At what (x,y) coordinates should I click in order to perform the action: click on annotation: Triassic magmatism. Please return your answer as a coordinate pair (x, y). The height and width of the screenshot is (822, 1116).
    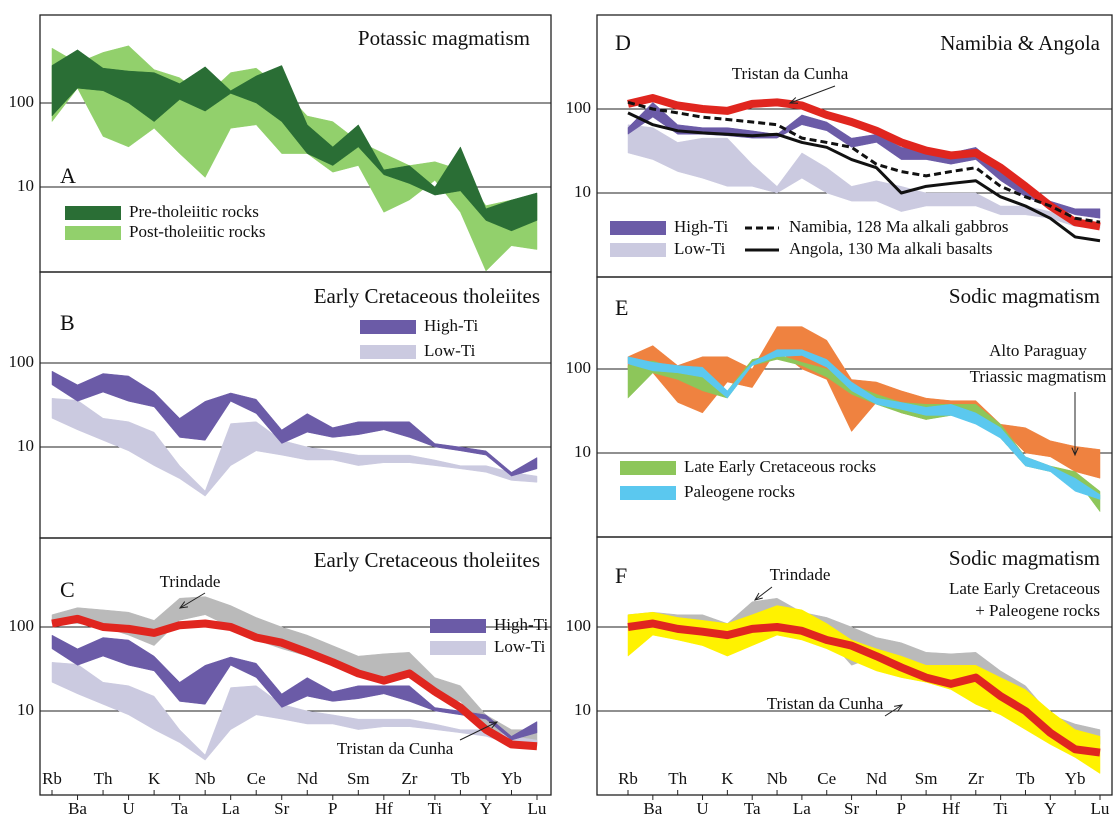
    Looking at the image, I should click on (1038, 376).